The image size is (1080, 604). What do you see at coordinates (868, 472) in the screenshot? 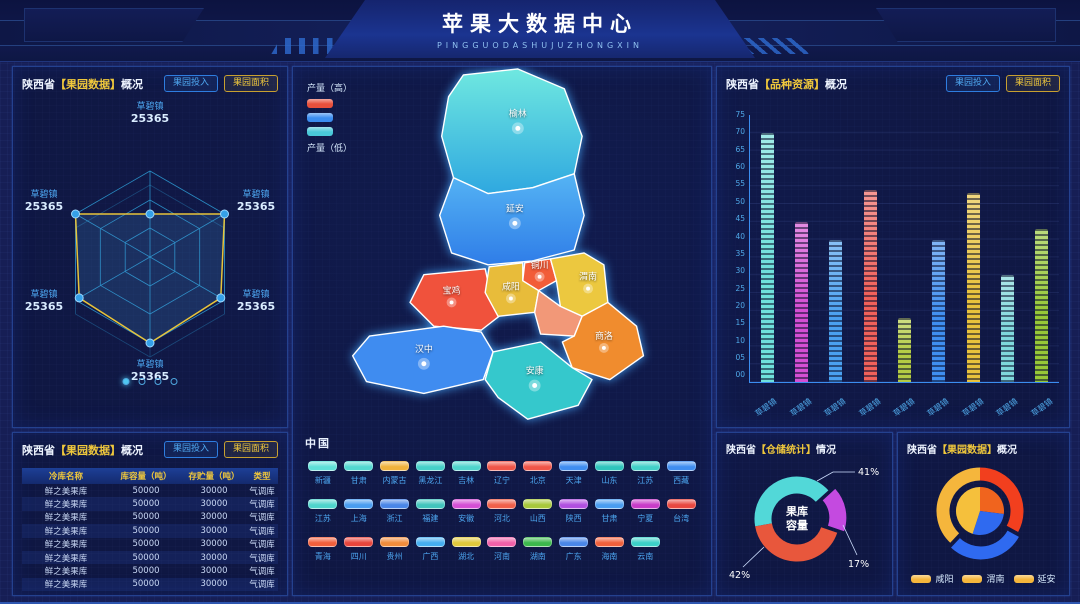
I see `storage-pct-41: 41%` at bounding box center [868, 472].